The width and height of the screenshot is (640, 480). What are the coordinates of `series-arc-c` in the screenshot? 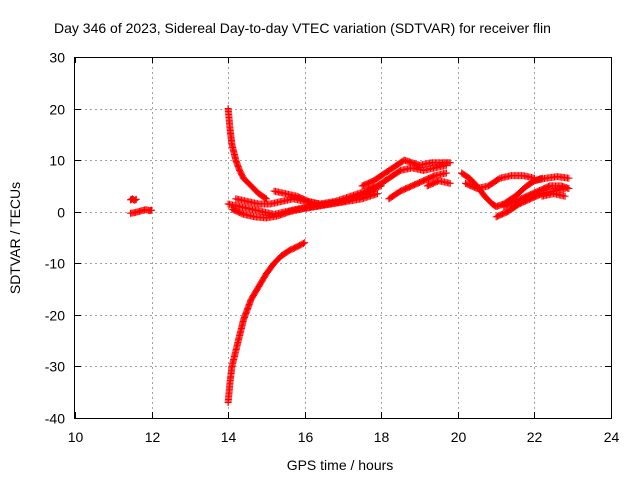 It's located at (247, 154).